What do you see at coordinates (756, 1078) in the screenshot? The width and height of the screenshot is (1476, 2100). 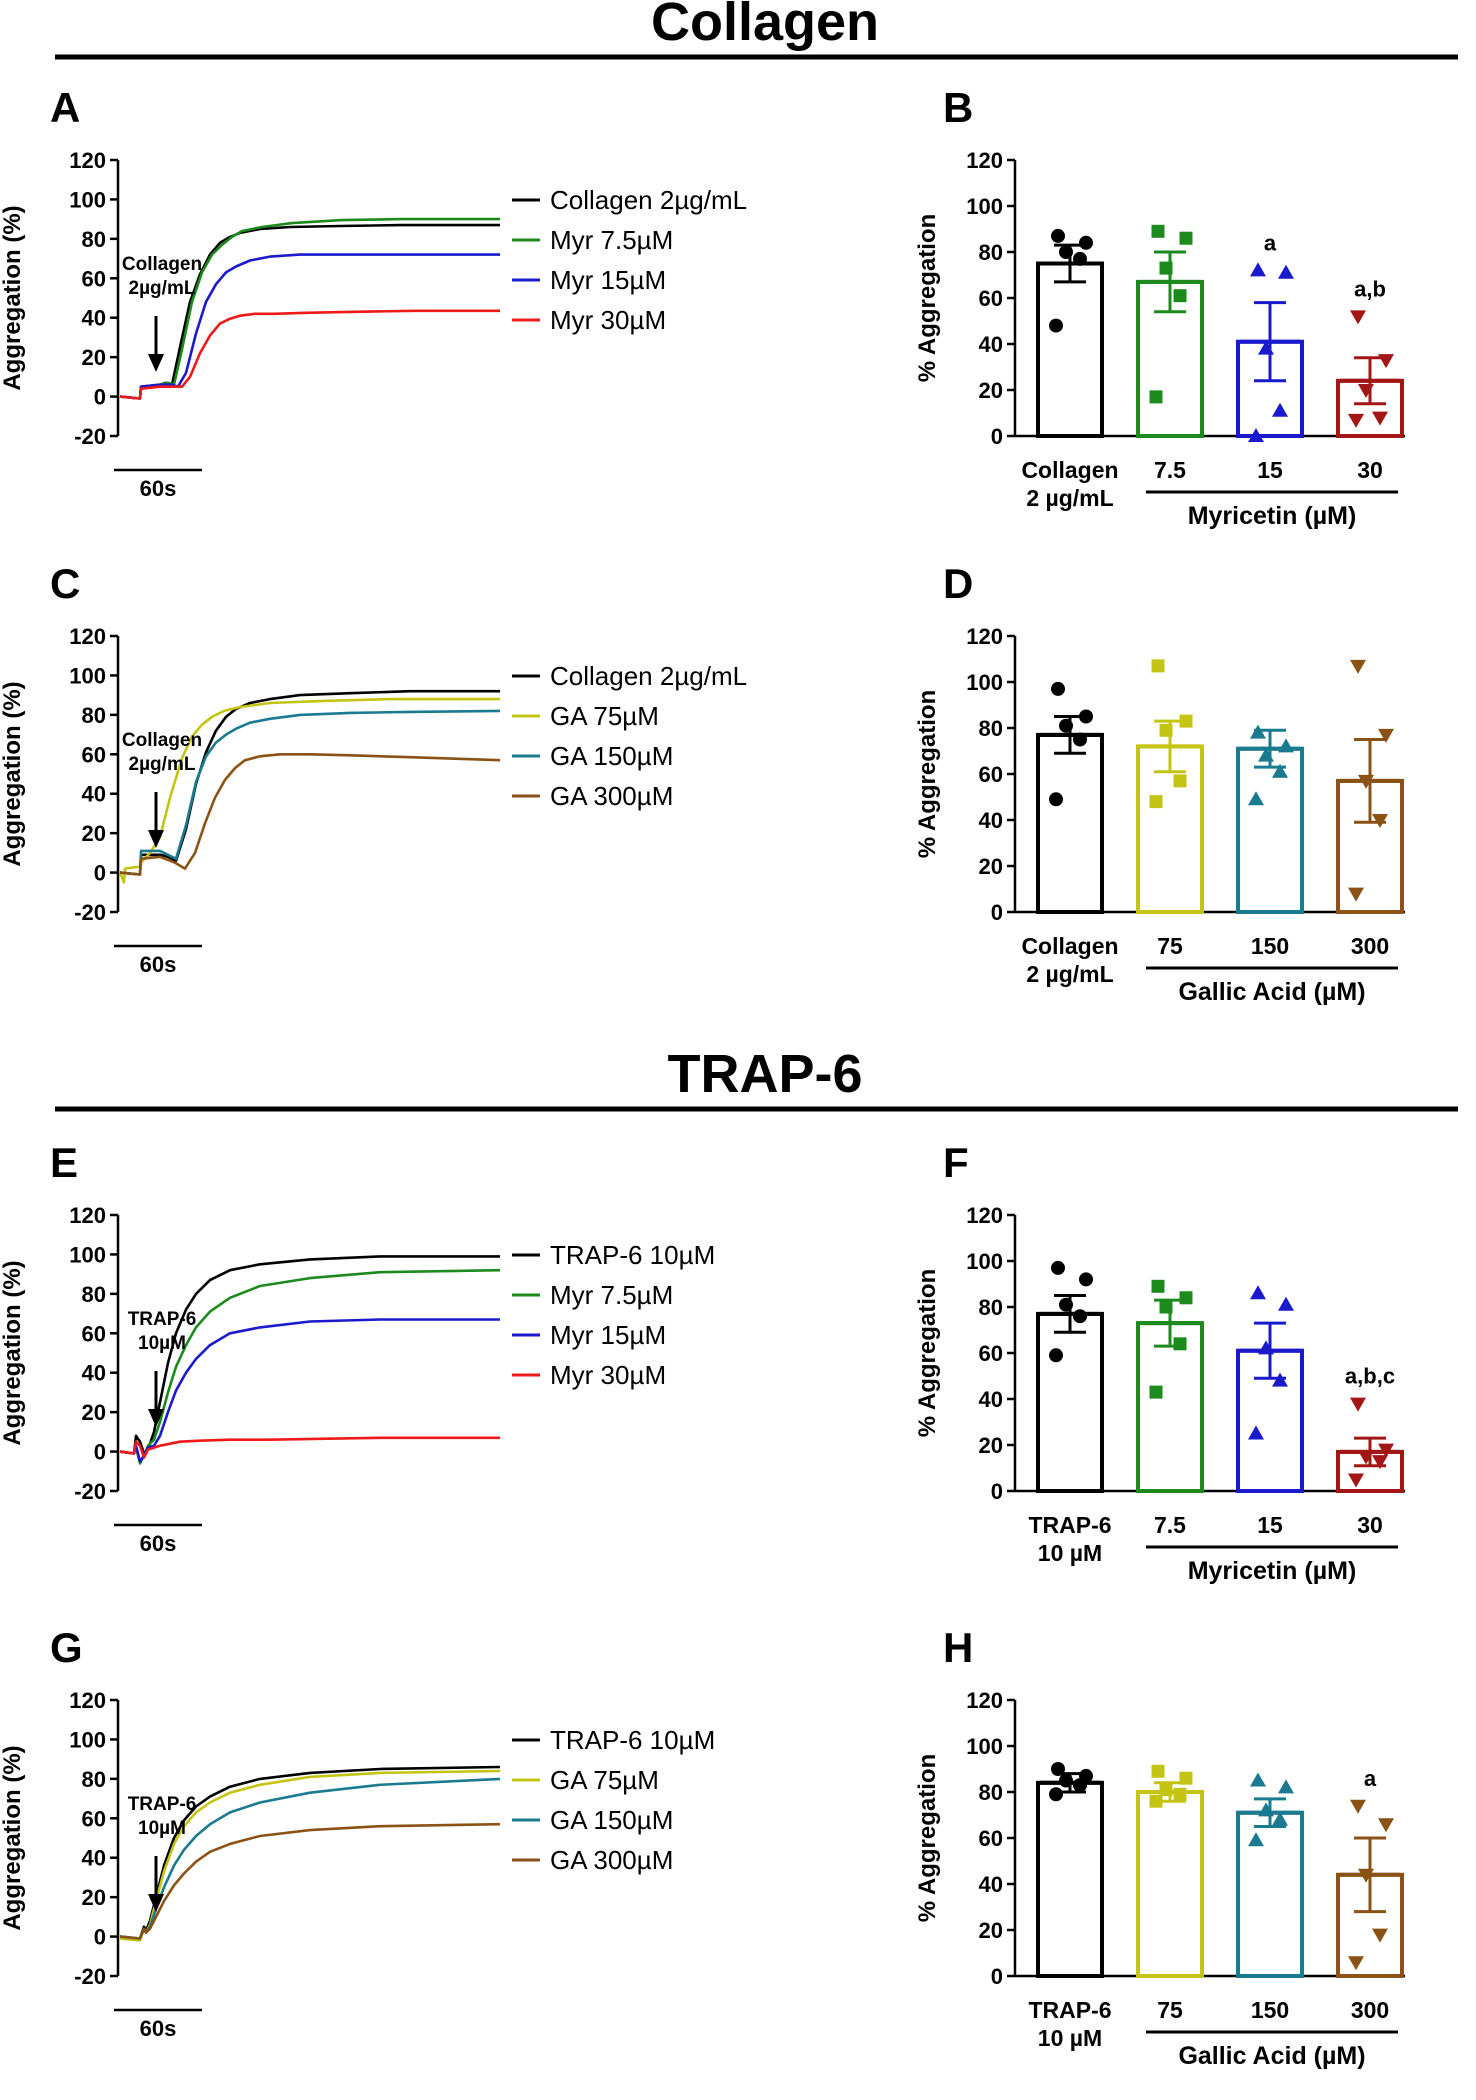 I see `section-trap6-header: TRAP-6` at bounding box center [756, 1078].